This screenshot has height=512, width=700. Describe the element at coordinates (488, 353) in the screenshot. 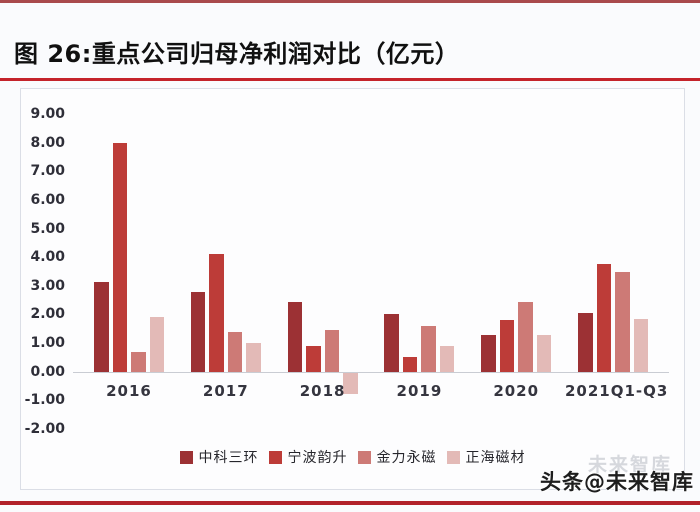

I see `bar-2020-中科三环` at that location.